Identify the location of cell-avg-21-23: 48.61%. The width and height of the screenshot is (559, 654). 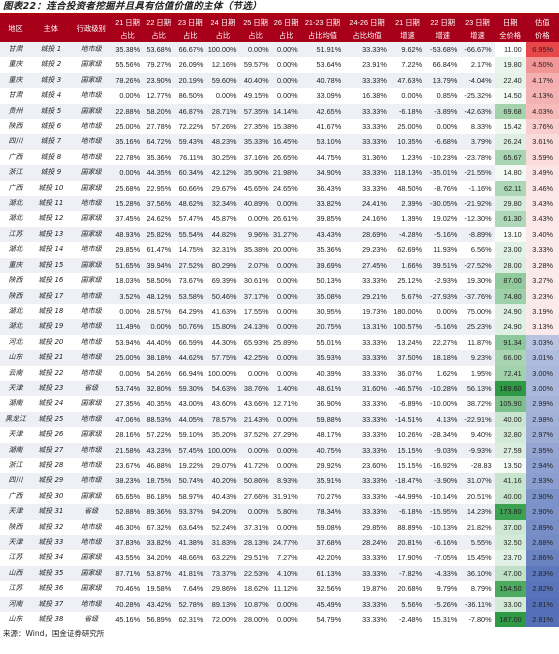
(322, 388).